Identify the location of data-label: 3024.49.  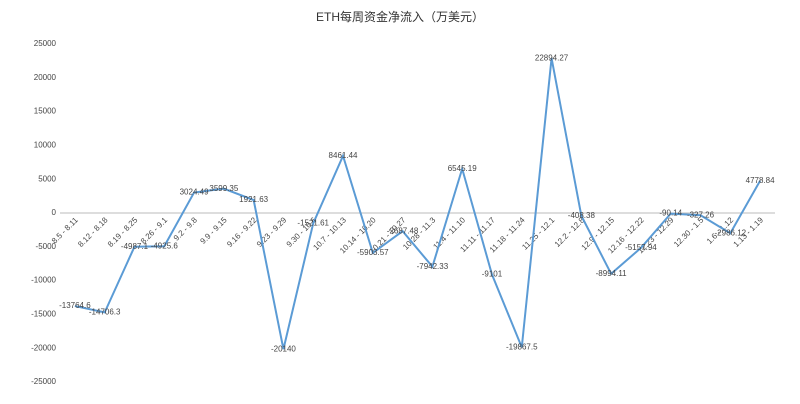
(194, 192).